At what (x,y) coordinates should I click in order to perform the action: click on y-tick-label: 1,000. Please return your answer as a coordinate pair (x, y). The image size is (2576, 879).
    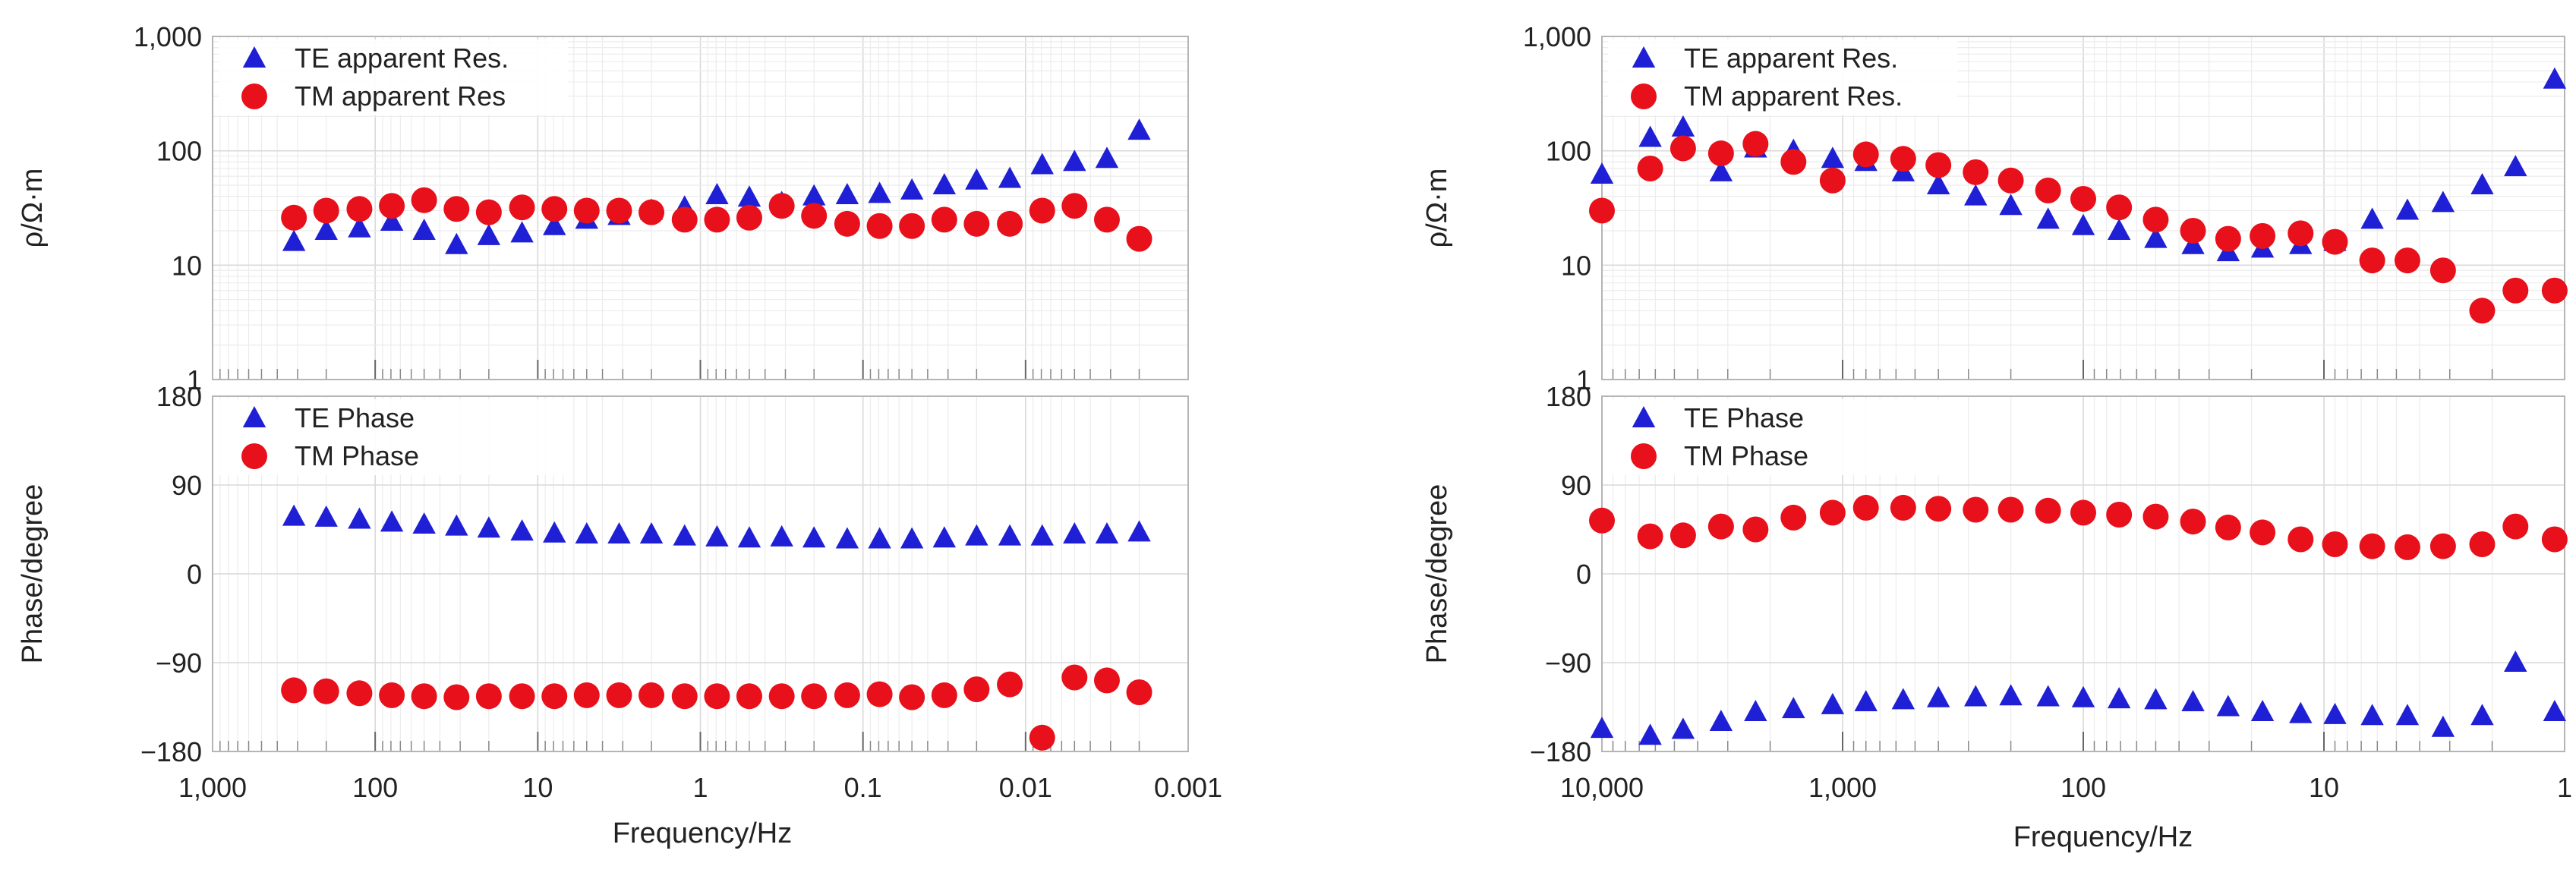
    Looking at the image, I should click on (1557, 37).